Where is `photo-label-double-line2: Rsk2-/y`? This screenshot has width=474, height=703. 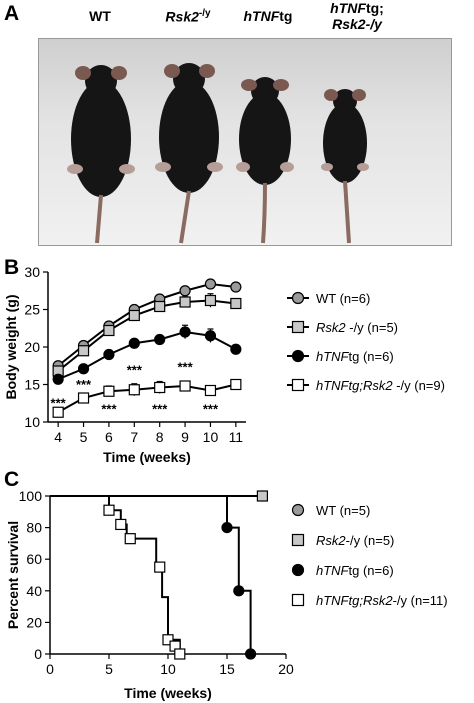
photo-label-double-line2: Rsk2-/y is located at coordinates (357, 24).